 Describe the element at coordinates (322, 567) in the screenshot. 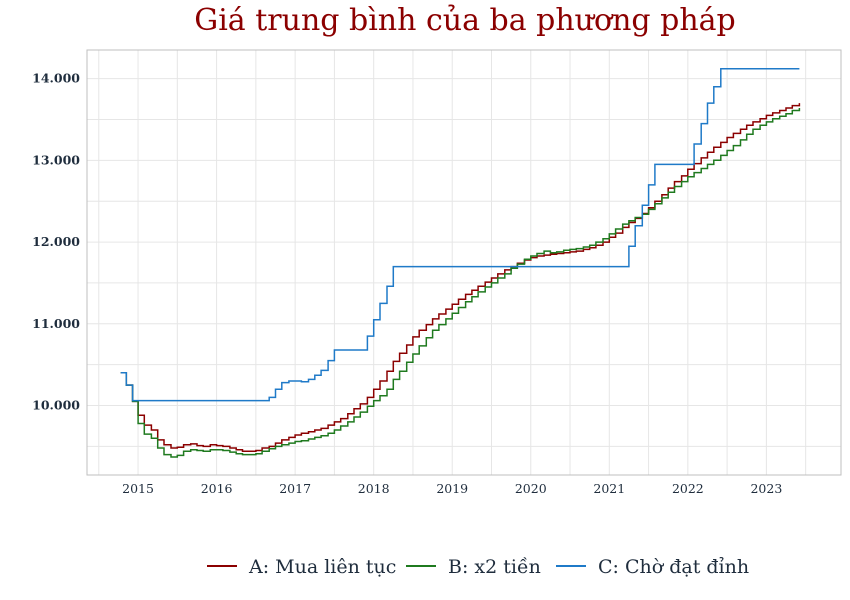

I see `legend-label: A: Mua liên tục` at that location.